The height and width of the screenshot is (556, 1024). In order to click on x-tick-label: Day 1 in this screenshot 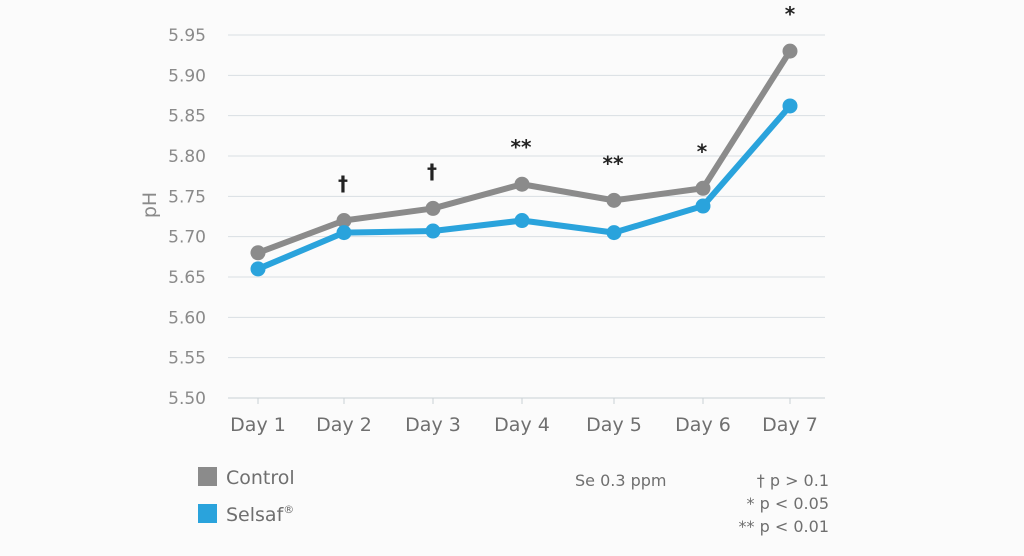, I will do `click(258, 425)`.